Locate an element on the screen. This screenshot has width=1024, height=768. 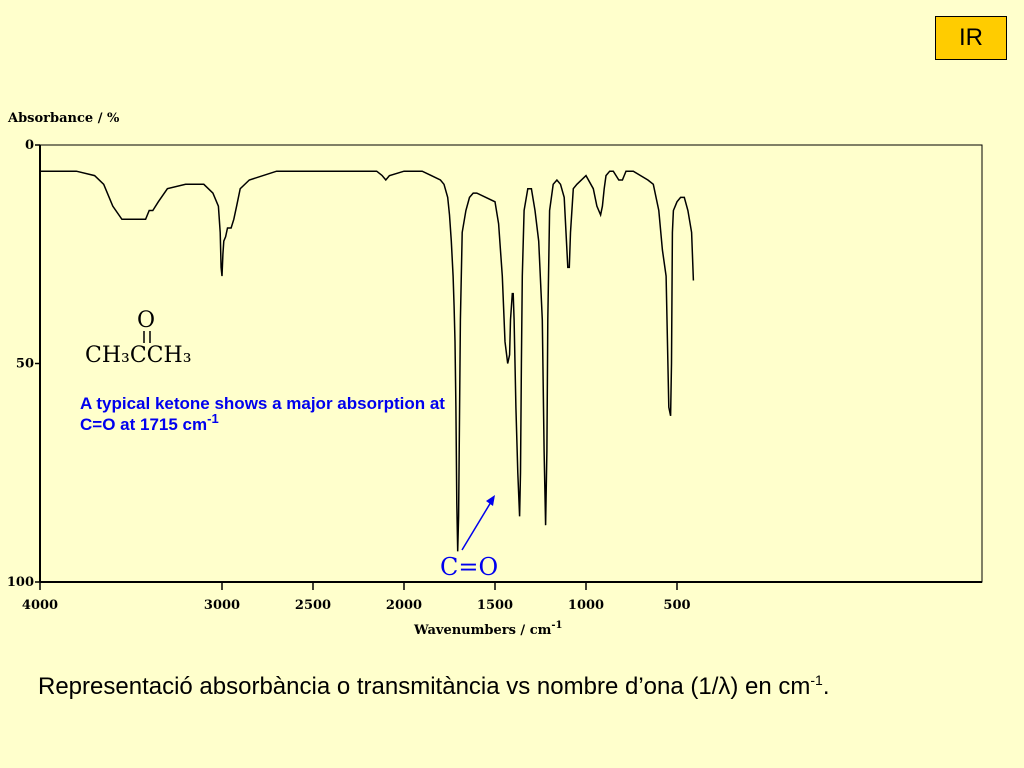
peak-label-co: C=O is located at coordinates (469, 567).